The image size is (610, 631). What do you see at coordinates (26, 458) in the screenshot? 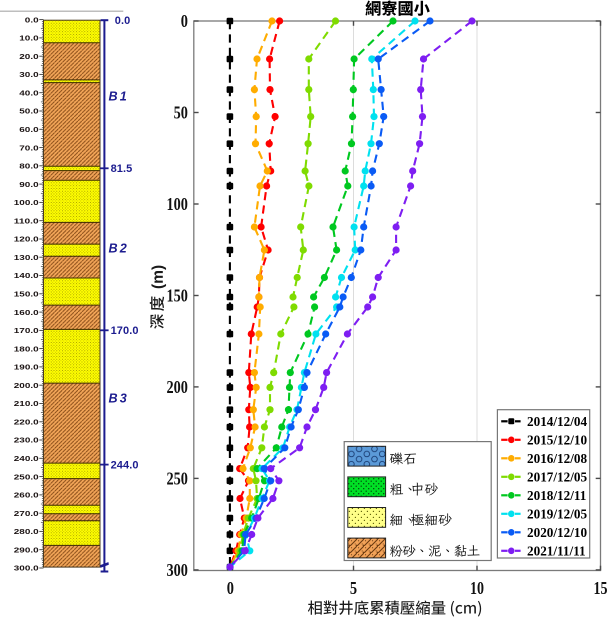
I see `svg-text: 240.0` at bounding box center [26, 458].